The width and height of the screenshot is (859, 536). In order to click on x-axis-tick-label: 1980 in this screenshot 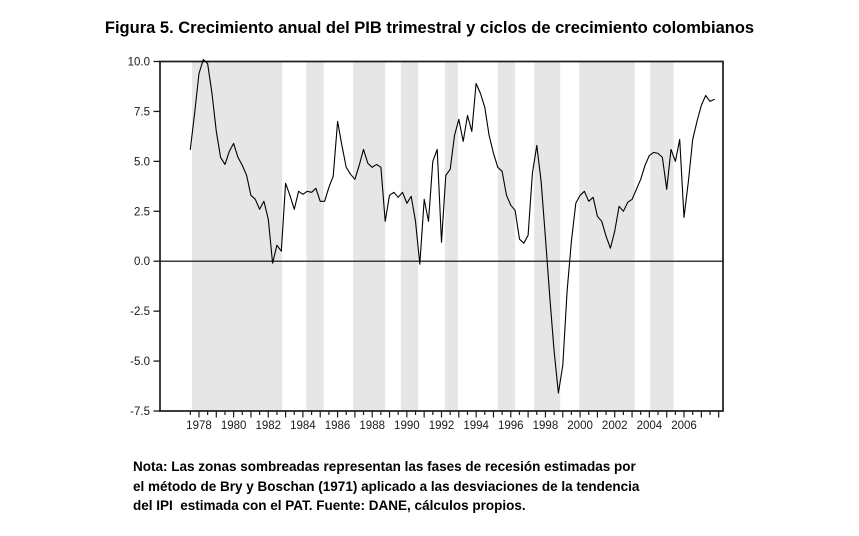, I will do `click(234, 426)`.